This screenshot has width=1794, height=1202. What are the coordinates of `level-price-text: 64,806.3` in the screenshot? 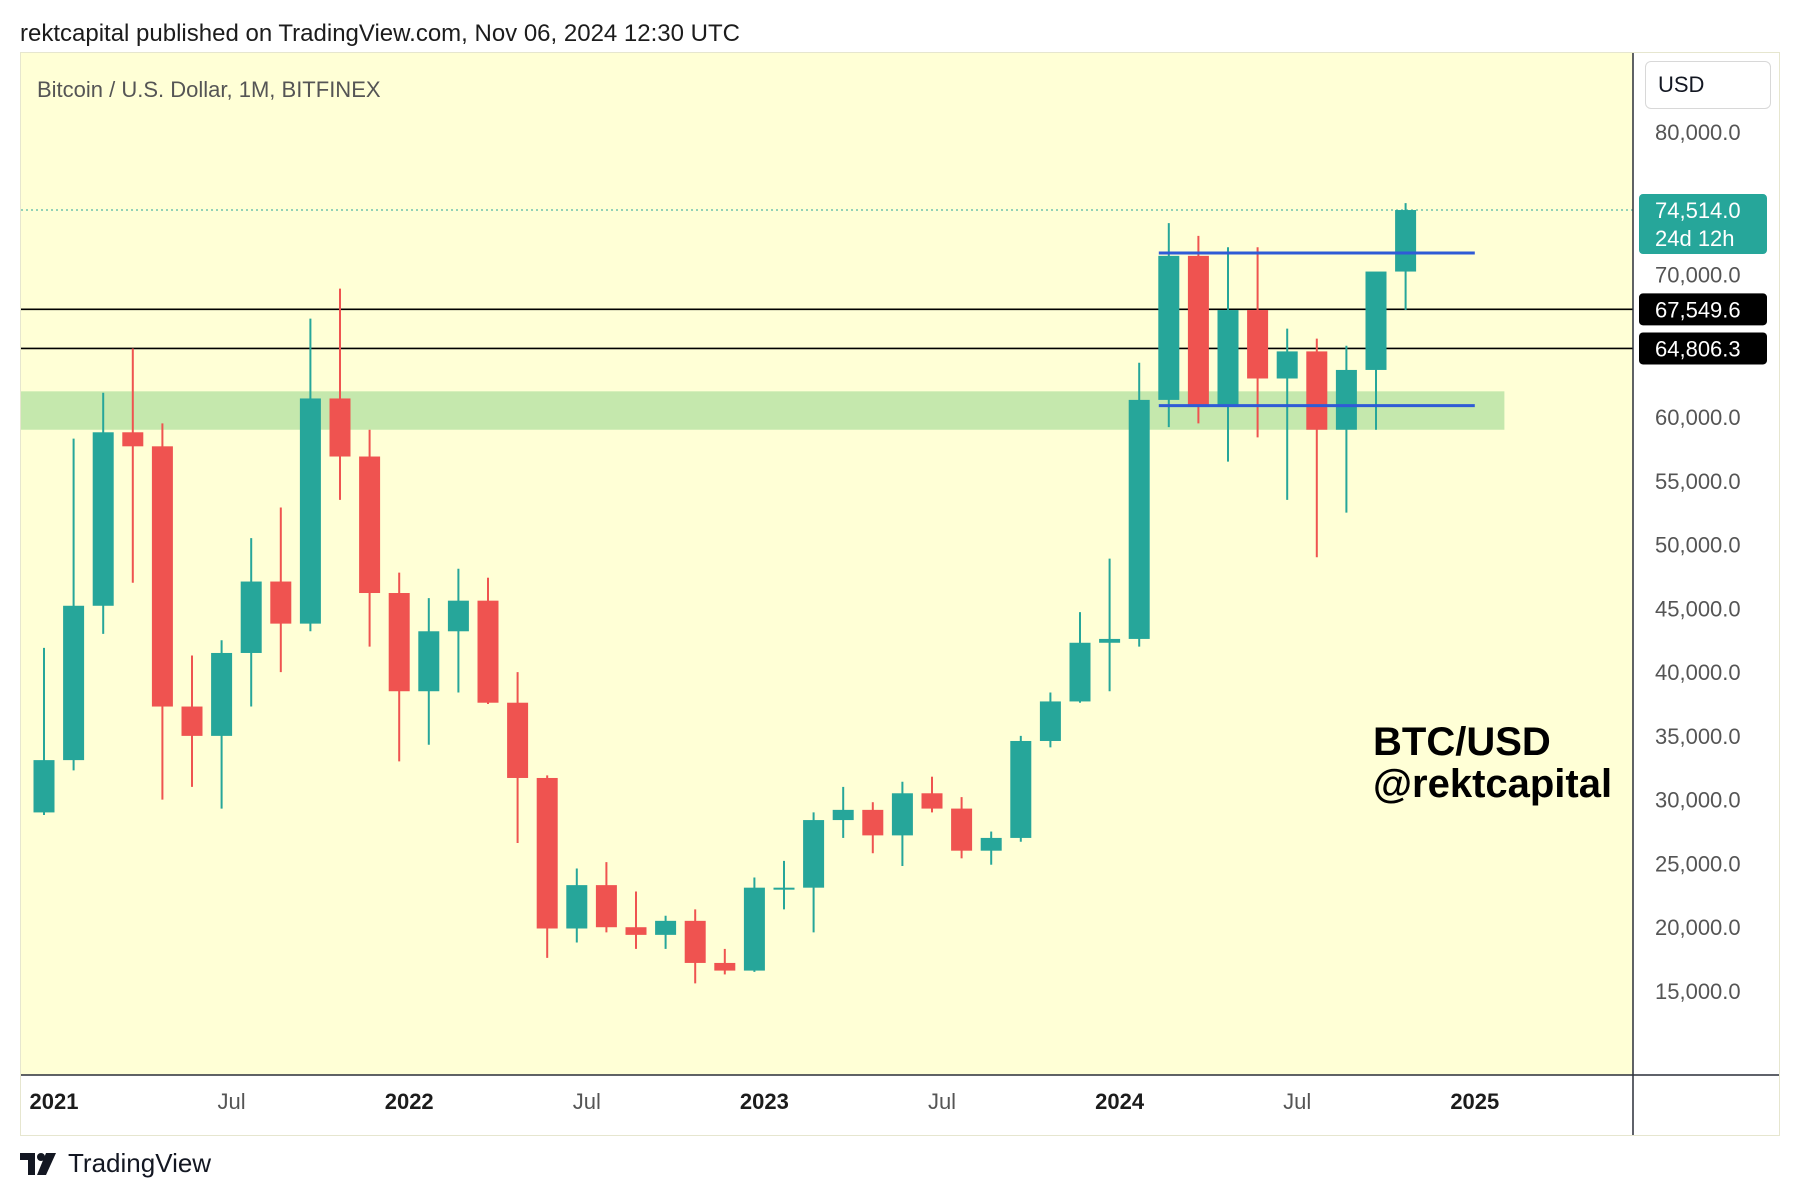 It's located at (1698, 348).